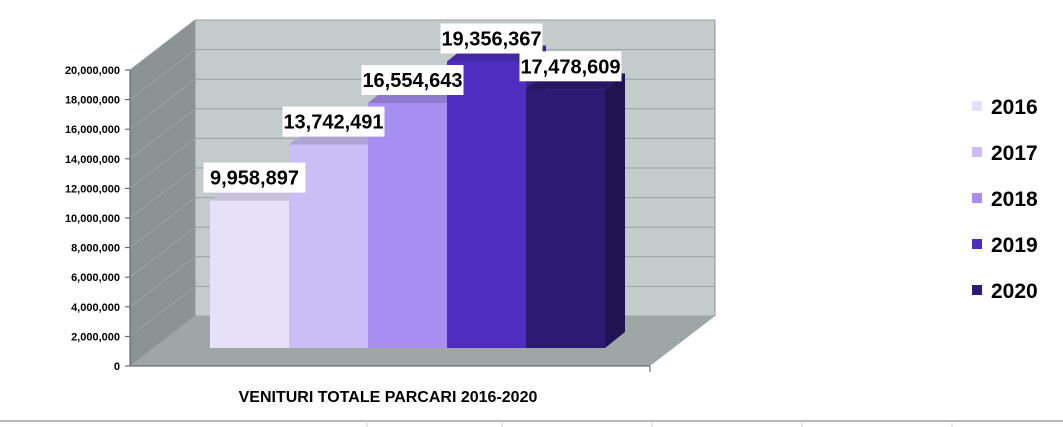 This screenshot has height=427, width=1063. Describe the element at coordinates (1014, 199) in the screenshot. I see `legend-label: 2018` at that location.